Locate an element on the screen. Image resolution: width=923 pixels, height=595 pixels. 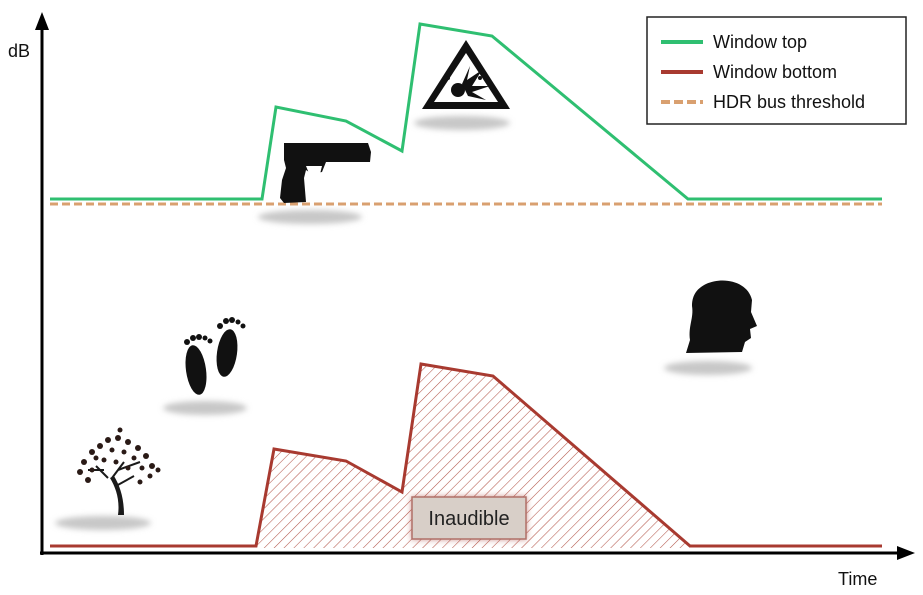
tree-shadow is located at coordinates (103, 523).